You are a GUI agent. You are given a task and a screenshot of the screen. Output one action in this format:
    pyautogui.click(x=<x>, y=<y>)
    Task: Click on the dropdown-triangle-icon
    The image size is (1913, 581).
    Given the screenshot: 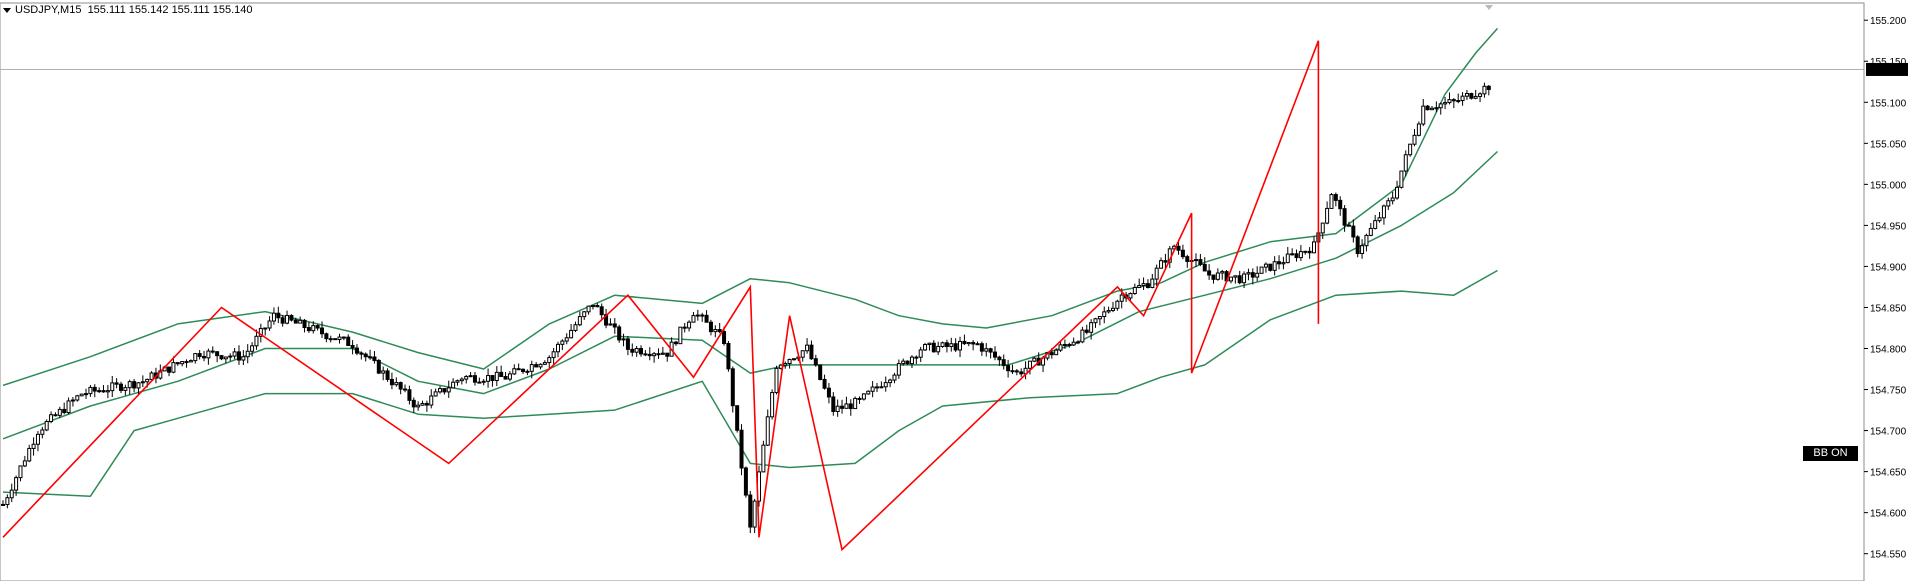 What is the action you would take?
    pyautogui.click(x=7, y=10)
    